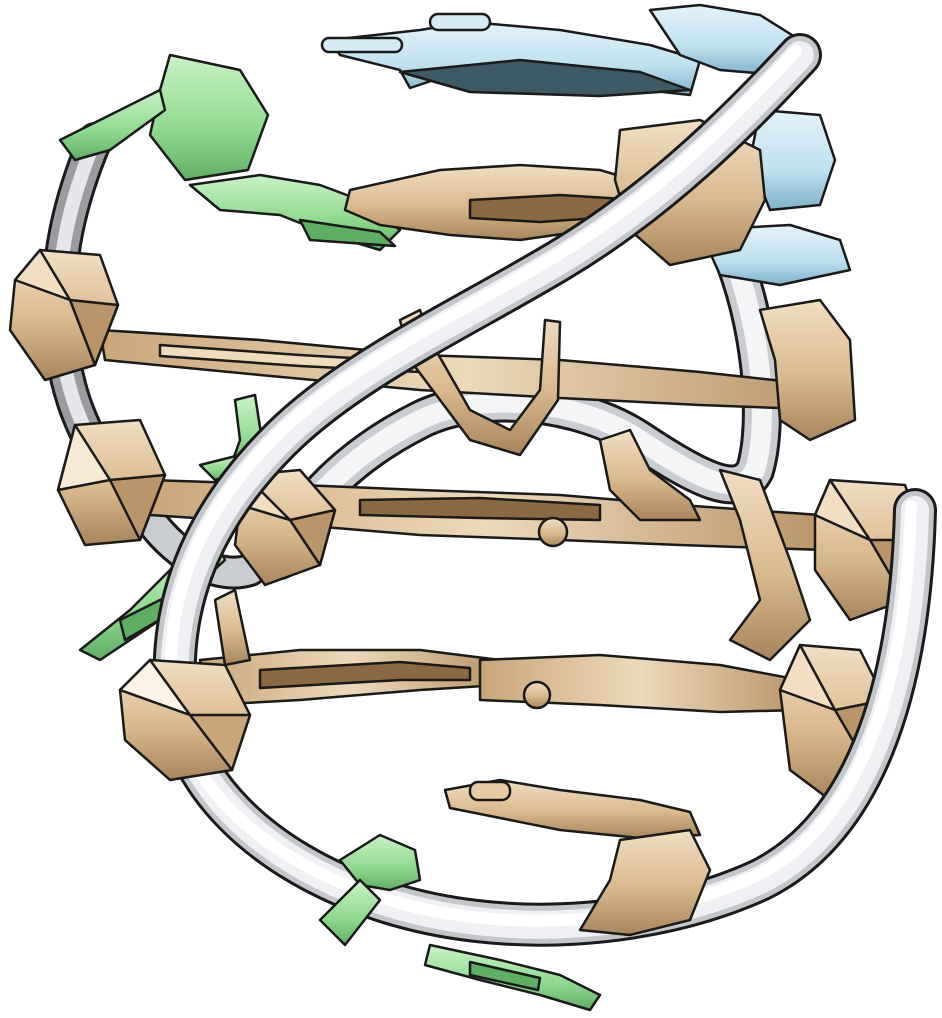 This screenshot has width=942, height=1018. What do you see at coordinates (111, 482) in the screenshot?
I see `tan-sugar-left-middle` at bounding box center [111, 482].